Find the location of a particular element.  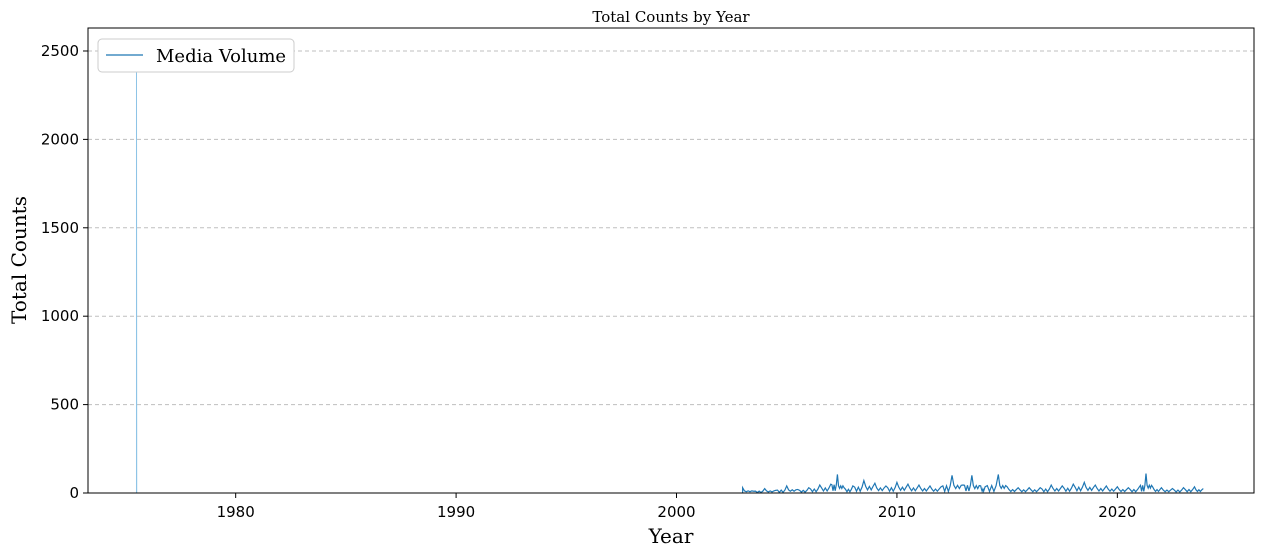

x-tick-label: 1990 is located at coordinates (456, 512).